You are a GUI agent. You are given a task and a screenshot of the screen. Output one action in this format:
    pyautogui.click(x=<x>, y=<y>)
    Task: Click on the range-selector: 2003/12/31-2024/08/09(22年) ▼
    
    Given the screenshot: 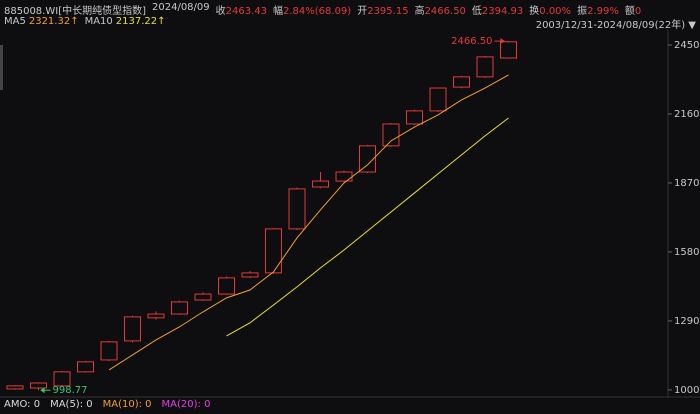 What is the action you would take?
    pyautogui.click(x=615, y=25)
    